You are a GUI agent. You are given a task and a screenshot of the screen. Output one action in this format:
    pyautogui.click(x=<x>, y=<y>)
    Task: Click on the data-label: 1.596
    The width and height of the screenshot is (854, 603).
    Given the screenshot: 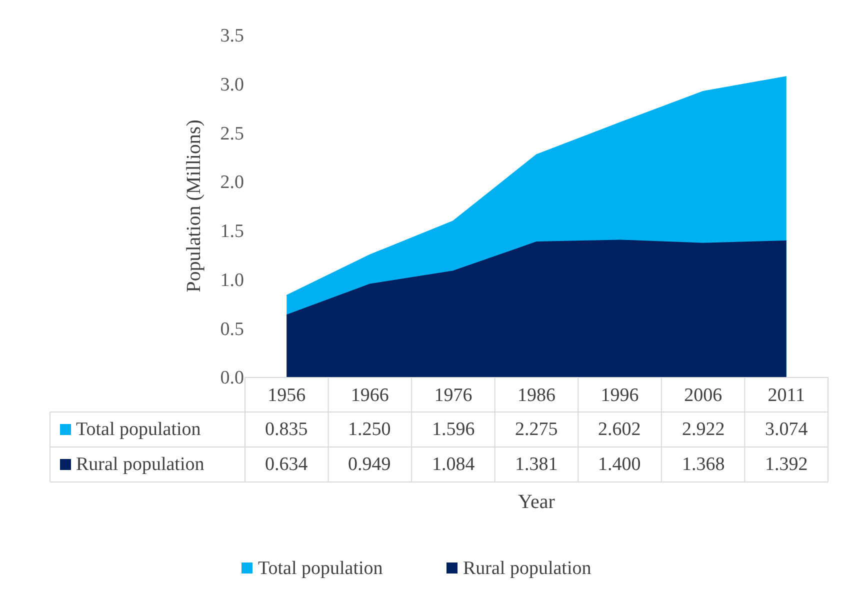 What is the action you would take?
    pyautogui.click(x=453, y=429)
    